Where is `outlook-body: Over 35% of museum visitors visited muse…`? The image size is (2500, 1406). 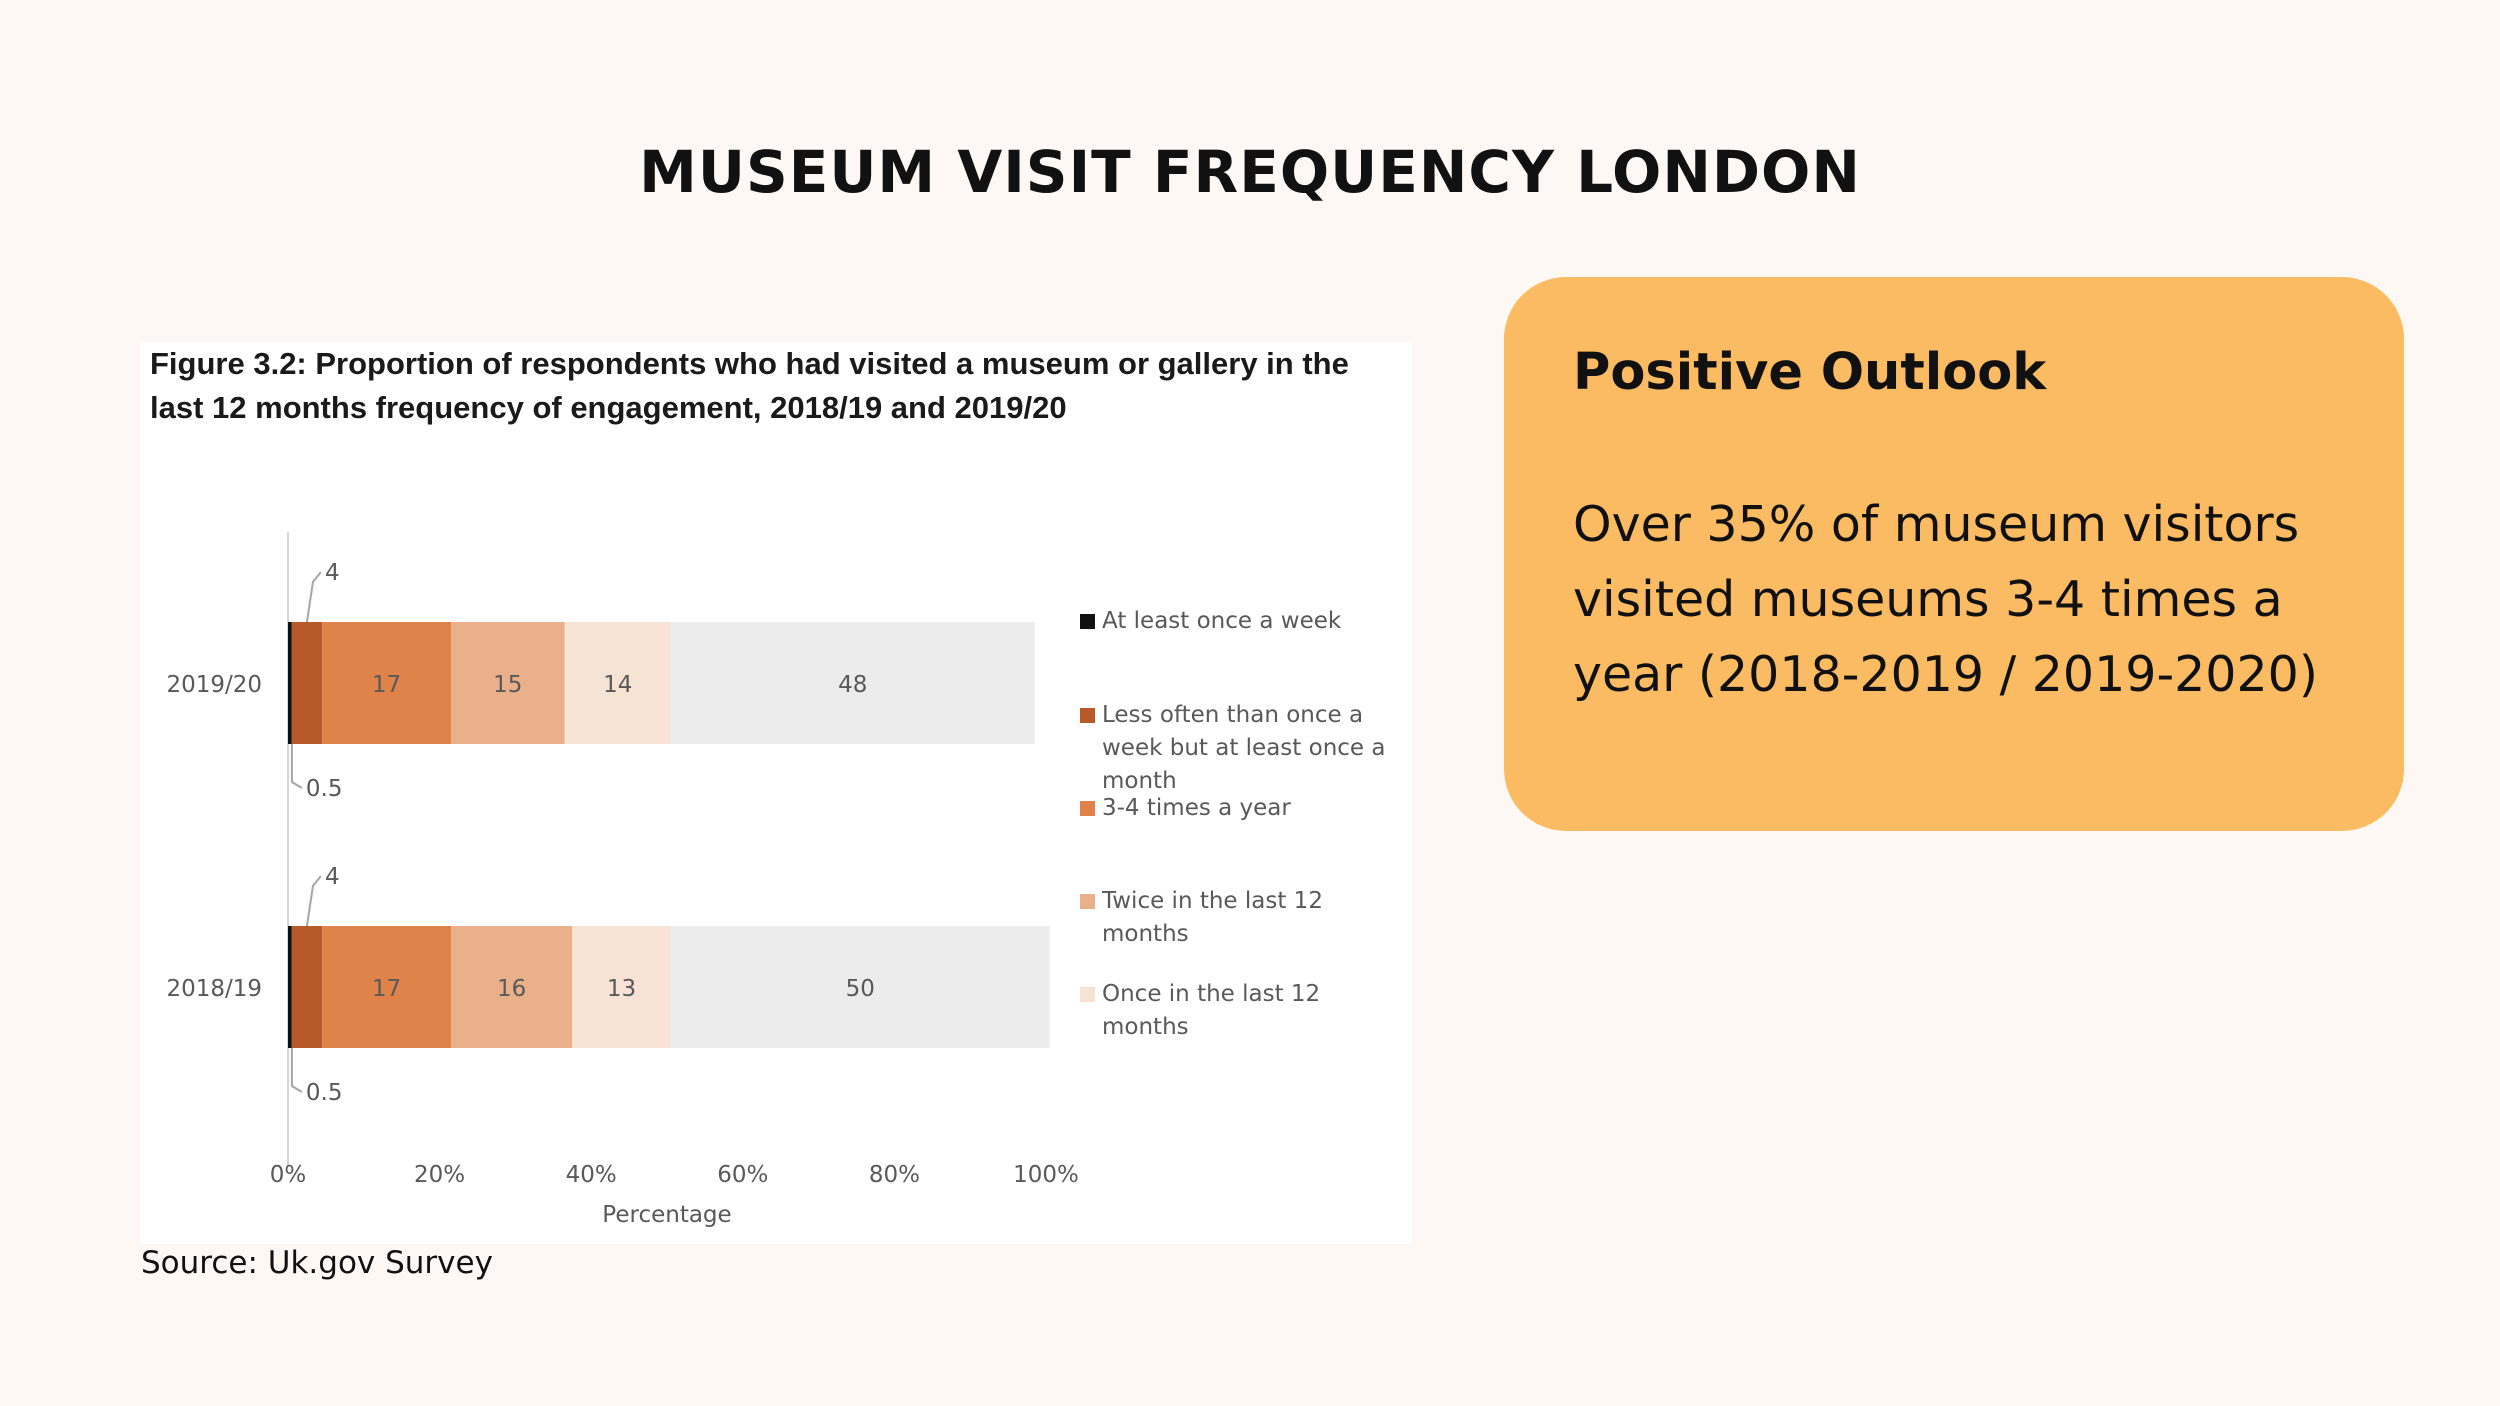
outlook-body: Over 35% of museum visitors visited muse… is located at coordinates (1945, 599).